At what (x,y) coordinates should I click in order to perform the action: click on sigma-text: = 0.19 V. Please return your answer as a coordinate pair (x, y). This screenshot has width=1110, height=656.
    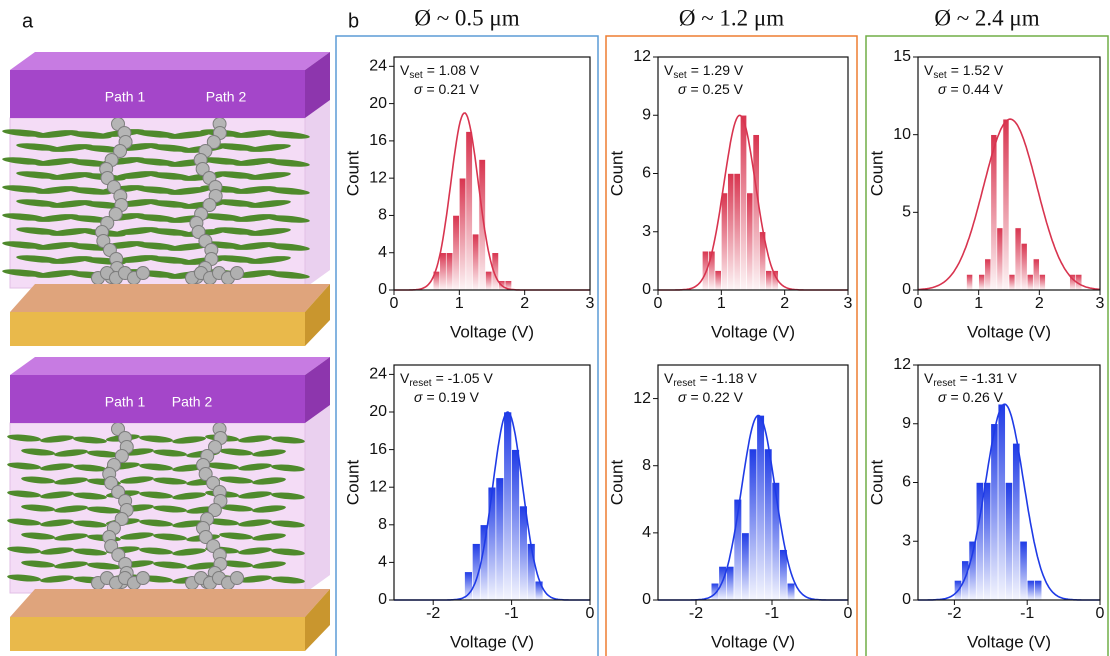
    Looking at the image, I should click on (452, 397).